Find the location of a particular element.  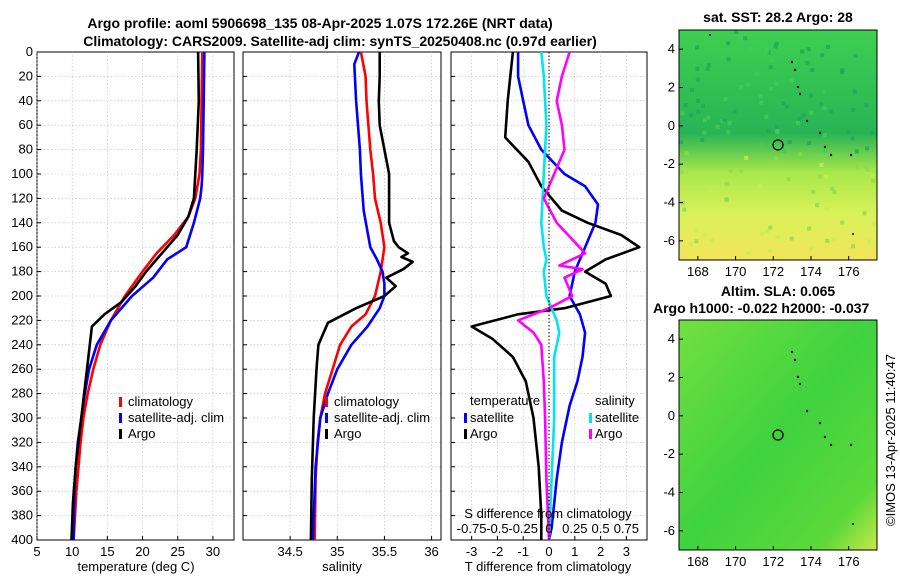

x-tick-label: 34.5 is located at coordinates (289, 551).